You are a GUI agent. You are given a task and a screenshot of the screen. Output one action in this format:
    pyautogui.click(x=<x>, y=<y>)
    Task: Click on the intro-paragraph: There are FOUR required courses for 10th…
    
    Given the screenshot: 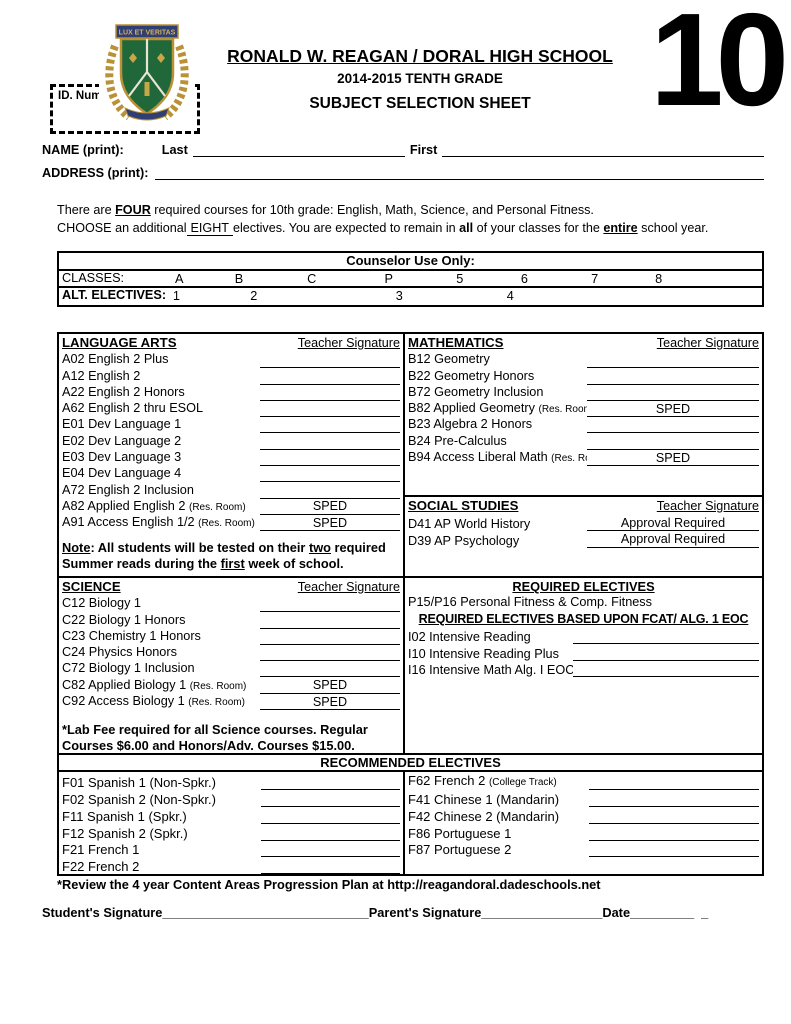 What is the action you would take?
    pyautogui.click(x=410, y=219)
    